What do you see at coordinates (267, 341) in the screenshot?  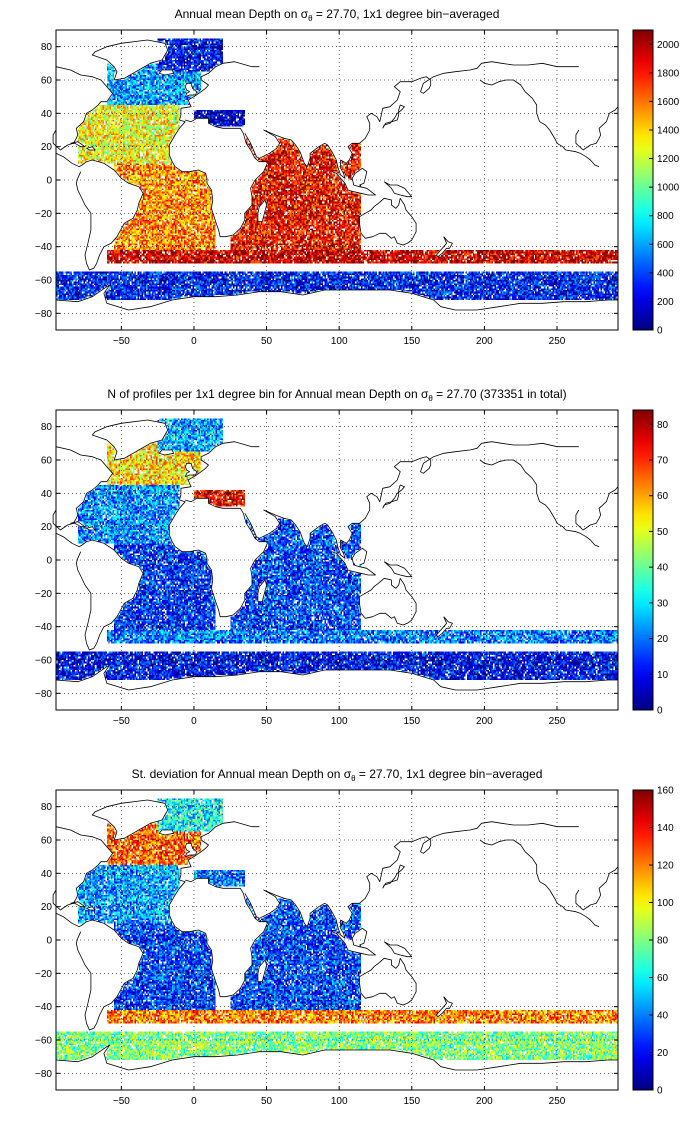 I see `x-tick-label: 50` at bounding box center [267, 341].